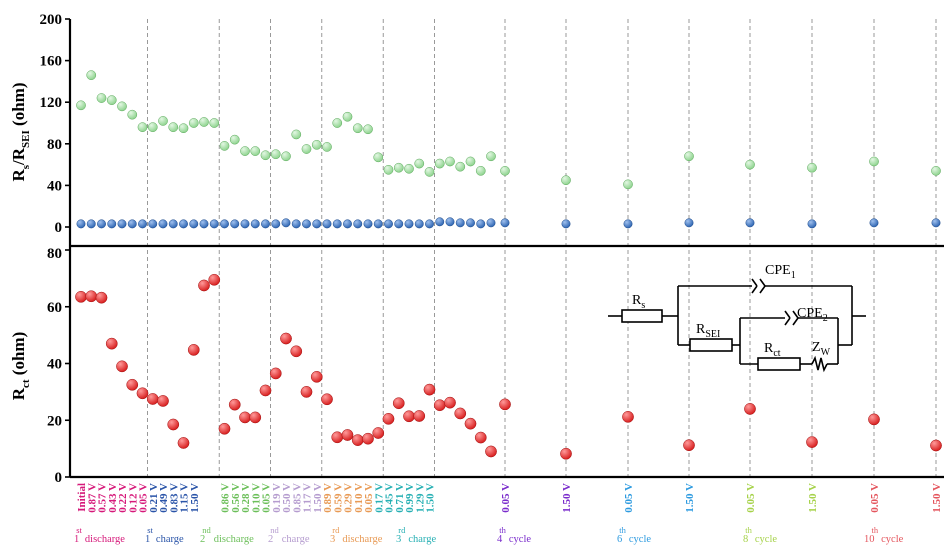 This screenshot has width=944, height=546. I want to click on x-tick-label: 0.19 V, so click(277, 498).